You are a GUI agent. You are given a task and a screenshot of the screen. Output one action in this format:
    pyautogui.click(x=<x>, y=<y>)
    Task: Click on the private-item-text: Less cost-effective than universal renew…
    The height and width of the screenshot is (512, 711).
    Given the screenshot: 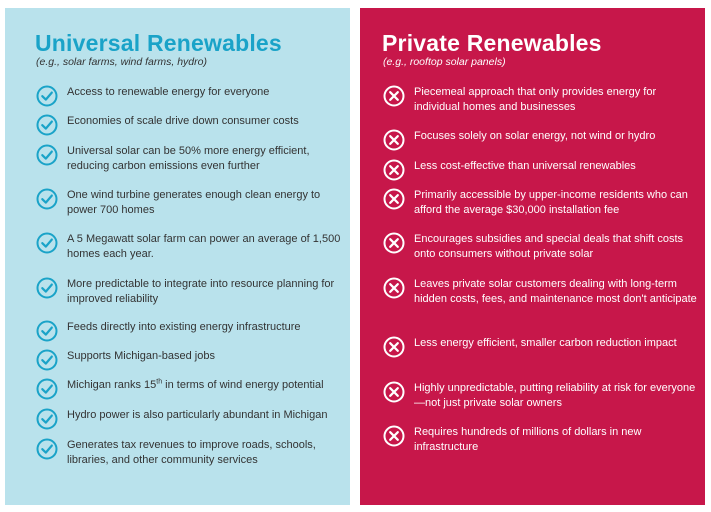 What is the action you would take?
    pyautogui.click(x=525, y=166)
    